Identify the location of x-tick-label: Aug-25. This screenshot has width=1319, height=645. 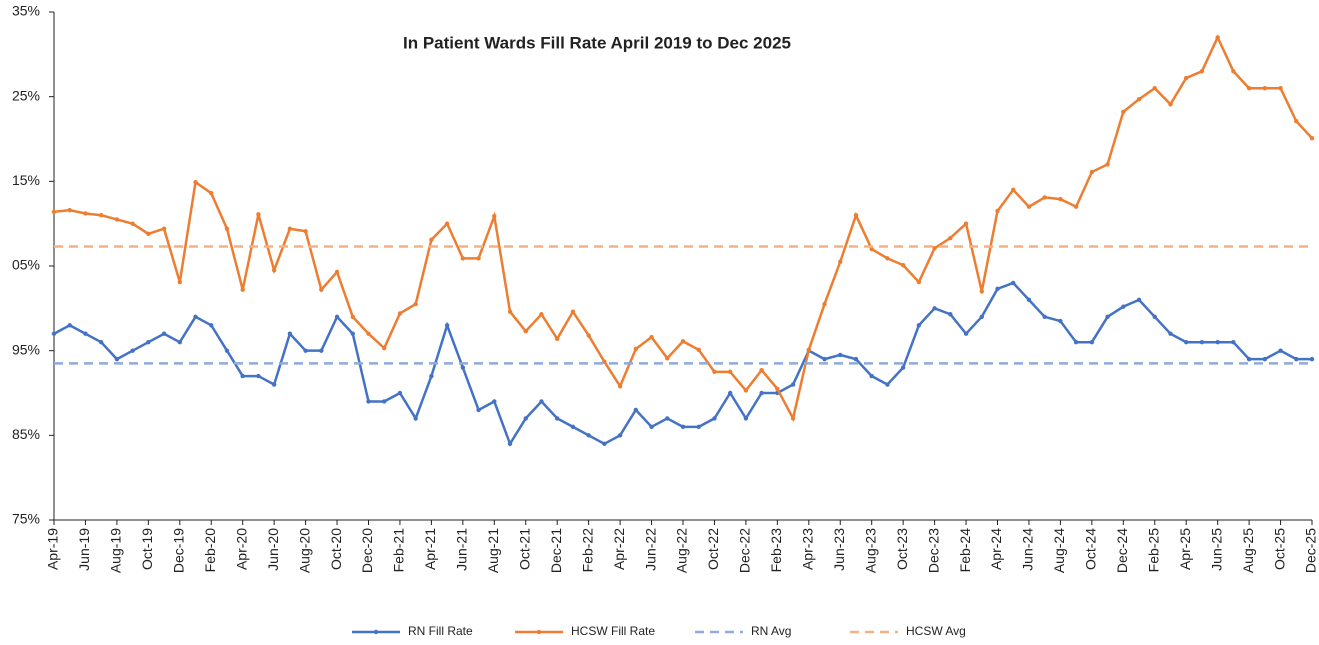
(1248, 550).